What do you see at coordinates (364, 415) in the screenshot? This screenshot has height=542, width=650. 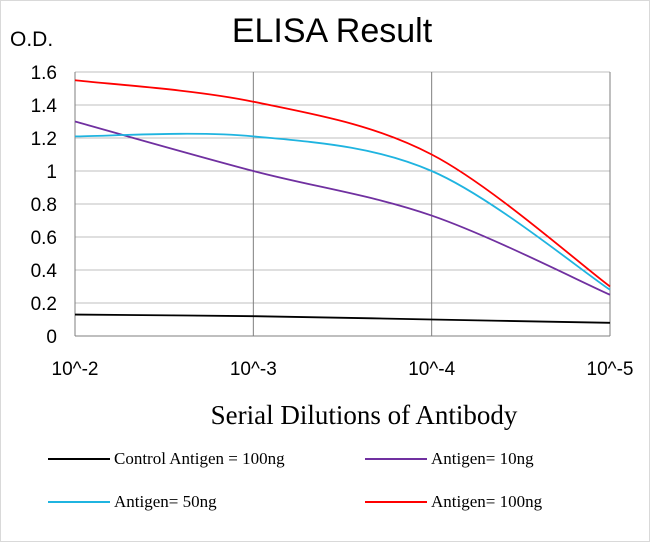 I see `x-axis-label: Serial Dilutions of Antibody` at bounding box center [364, 415].